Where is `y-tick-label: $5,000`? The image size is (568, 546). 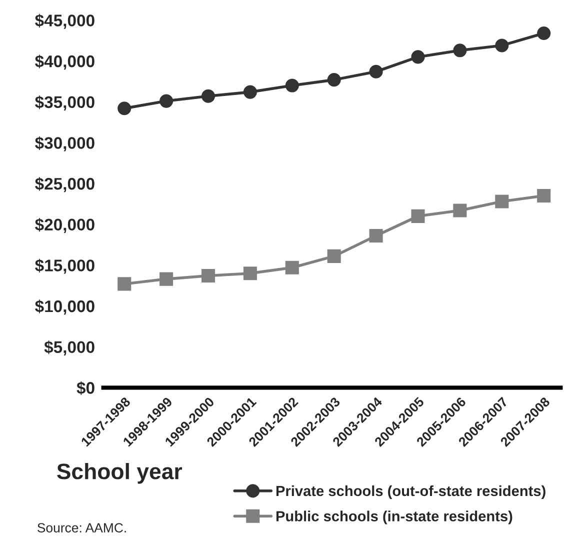
y-tick-label: $5,000 is located at coordinates (69, 348).